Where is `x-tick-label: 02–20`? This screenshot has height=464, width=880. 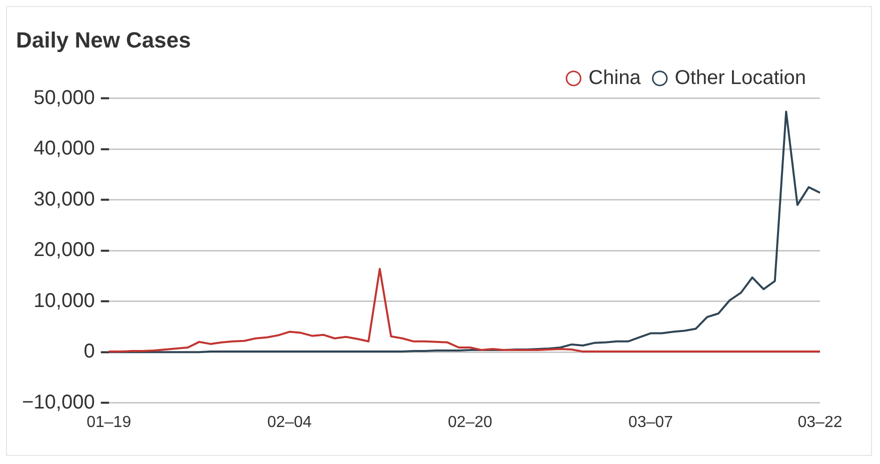
x-tick-label: 02–20 is located at coordinates (470, 422).